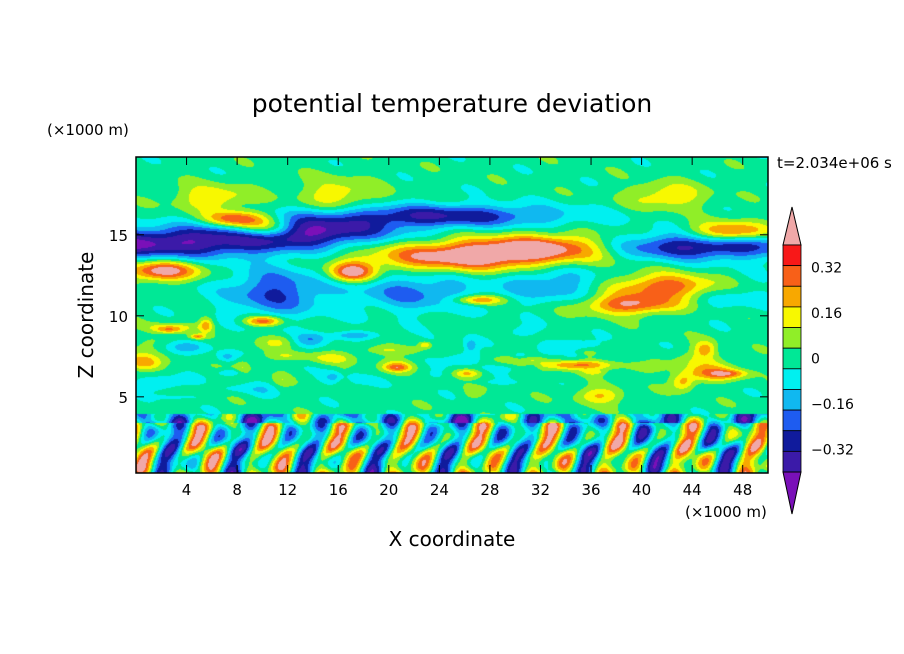  I want to click on time-label: t=2.034e+06 s, so click(834, 163).